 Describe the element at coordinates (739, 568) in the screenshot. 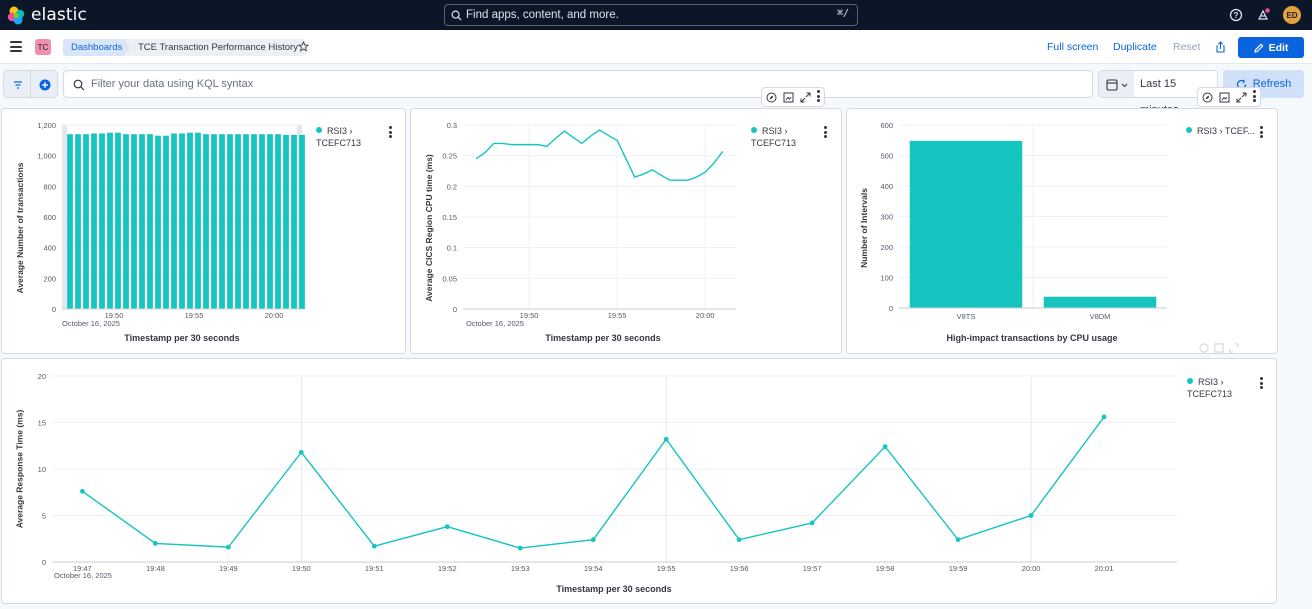

I see `x-tick-label: 19:56` at that location.